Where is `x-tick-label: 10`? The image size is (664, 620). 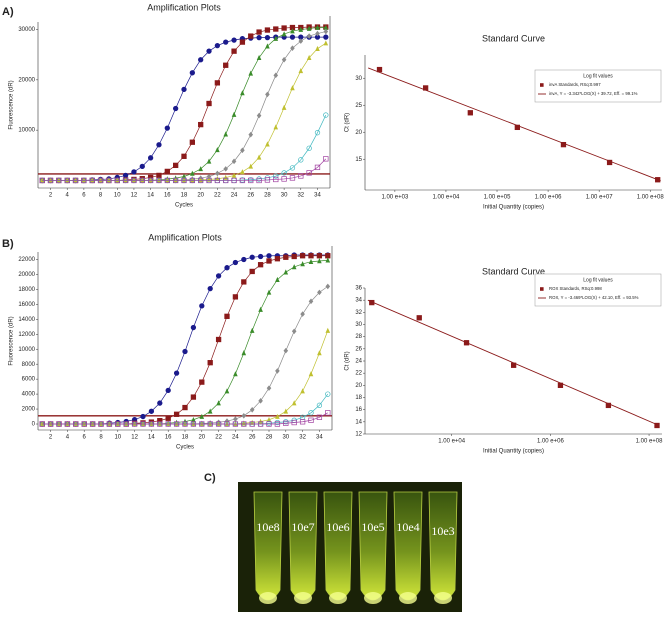 x-tick-label: 10 is located at coordinates (117, 438).